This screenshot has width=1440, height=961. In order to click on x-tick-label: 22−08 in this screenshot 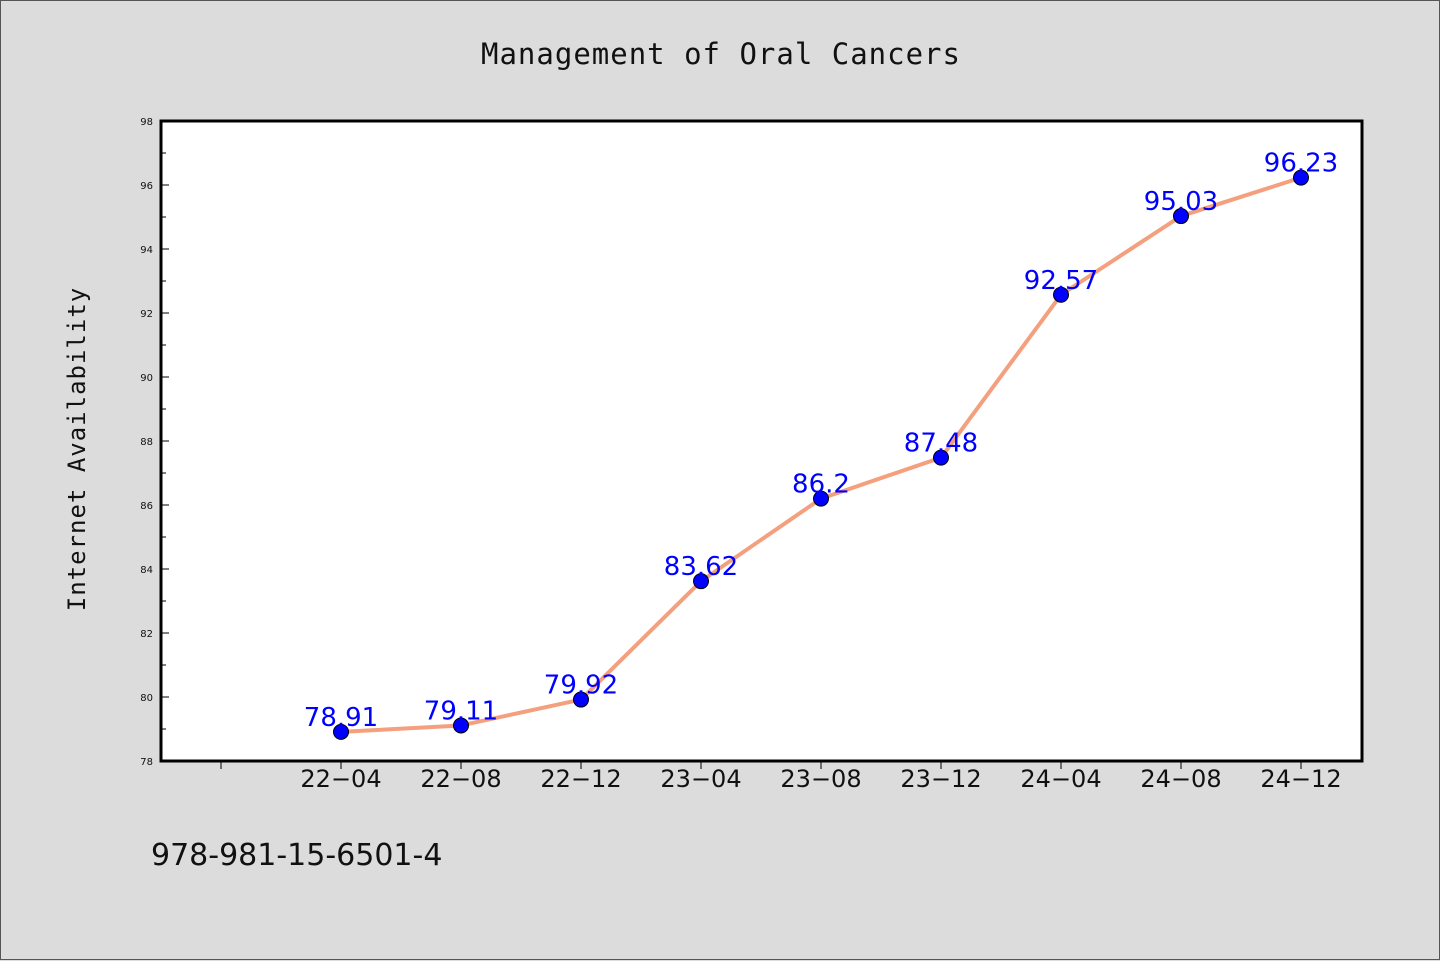, I will do `click(460, 779)`.